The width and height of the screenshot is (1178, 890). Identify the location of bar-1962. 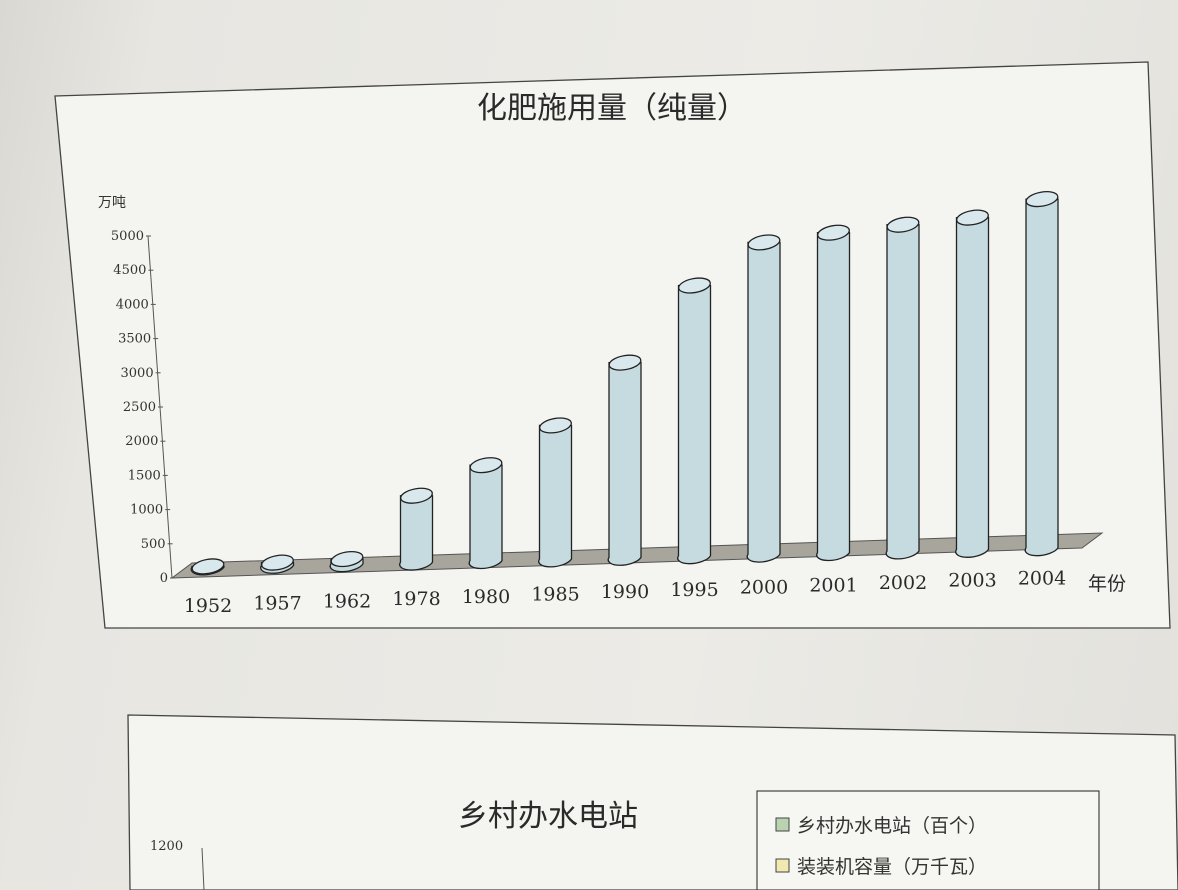
(346, 561).